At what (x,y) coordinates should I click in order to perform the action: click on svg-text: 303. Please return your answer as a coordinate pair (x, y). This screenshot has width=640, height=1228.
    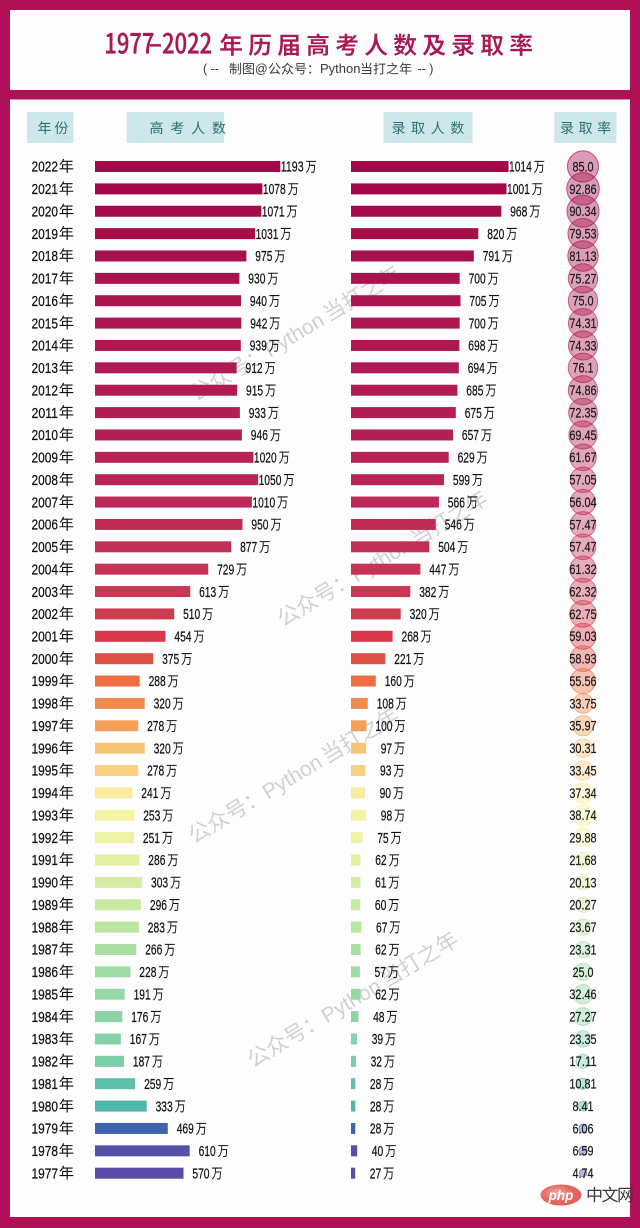
    Looking at the image, I should click on (159, 884).